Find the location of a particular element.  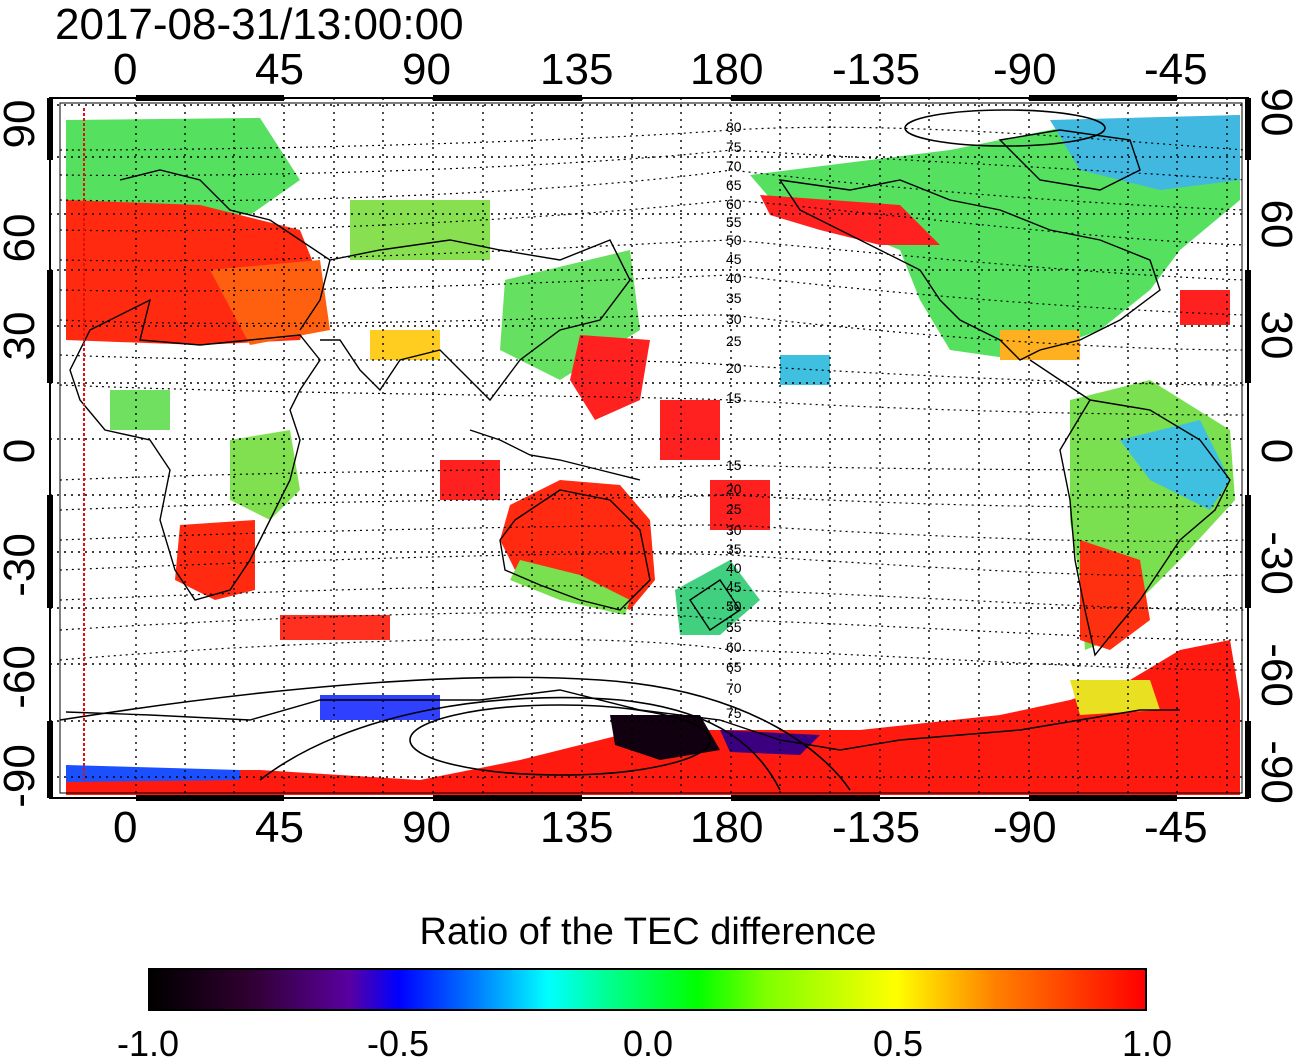

top-lon-label: -90 is located at coordinates (1025, 69).